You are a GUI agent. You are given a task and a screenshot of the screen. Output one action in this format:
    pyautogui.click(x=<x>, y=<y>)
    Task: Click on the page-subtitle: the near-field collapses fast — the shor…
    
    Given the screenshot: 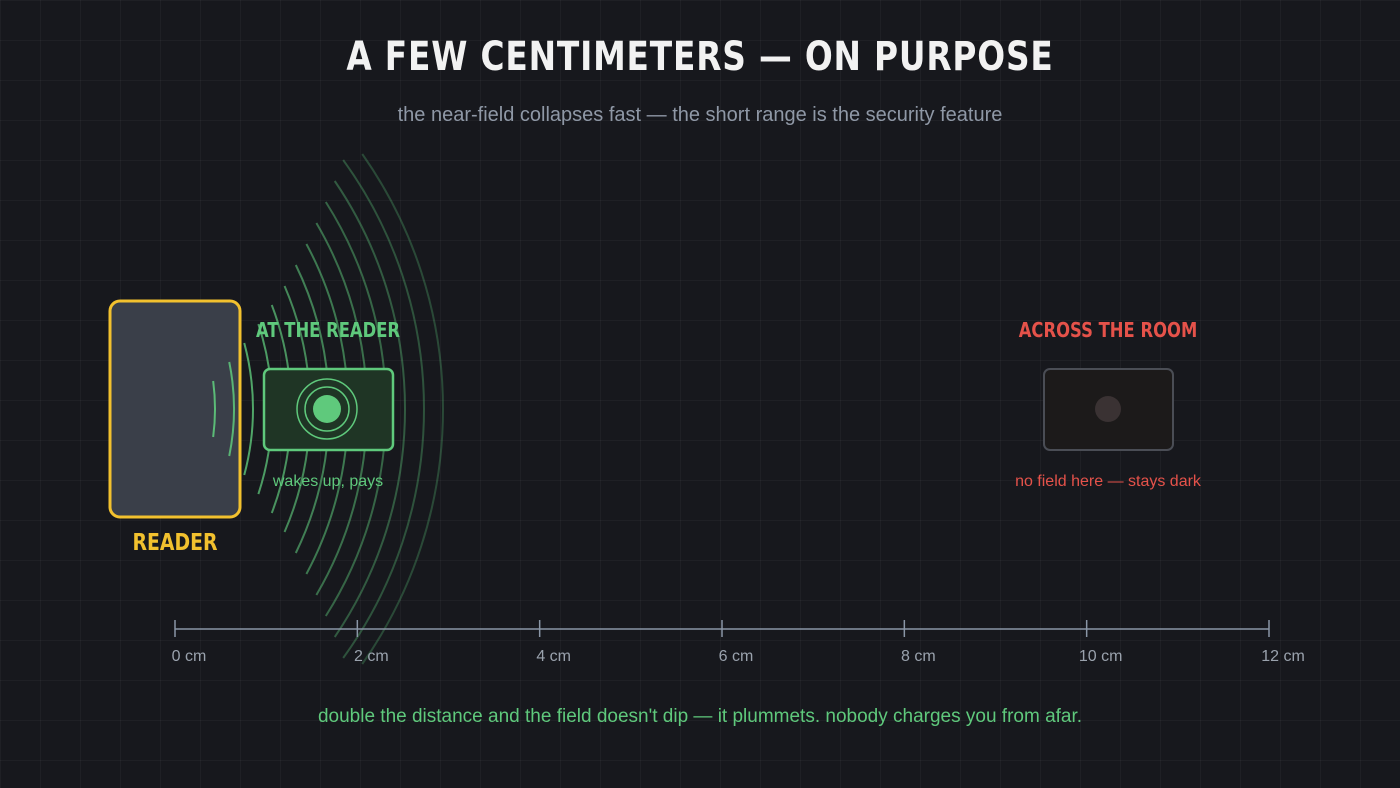 What is the action you would take?
    pyautogui.click(x=700, y=115)
    